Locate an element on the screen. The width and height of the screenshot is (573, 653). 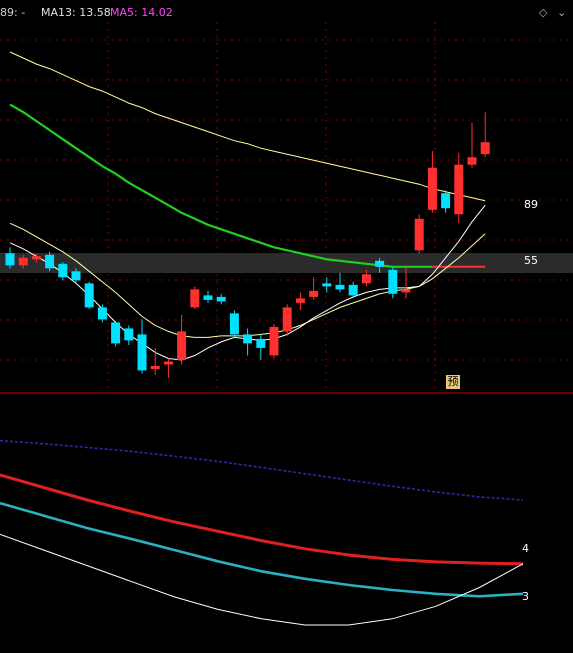
indicator-cyan-line is located at coordinates (262, 549).